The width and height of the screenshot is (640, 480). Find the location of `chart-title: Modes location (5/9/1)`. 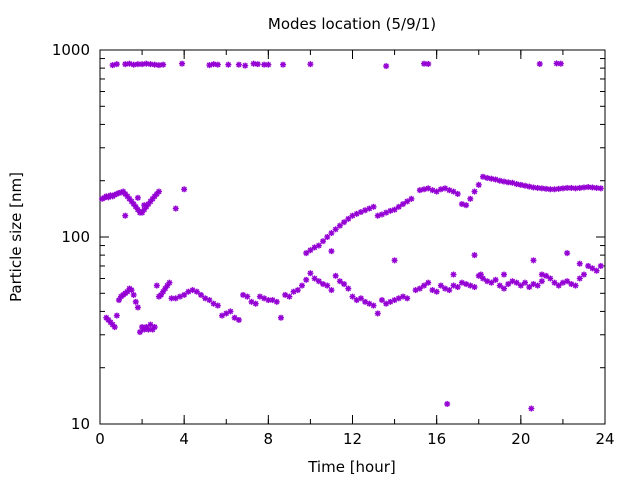

chart-title: Modes location (5/9/1) is located at coordinates (352, 24).